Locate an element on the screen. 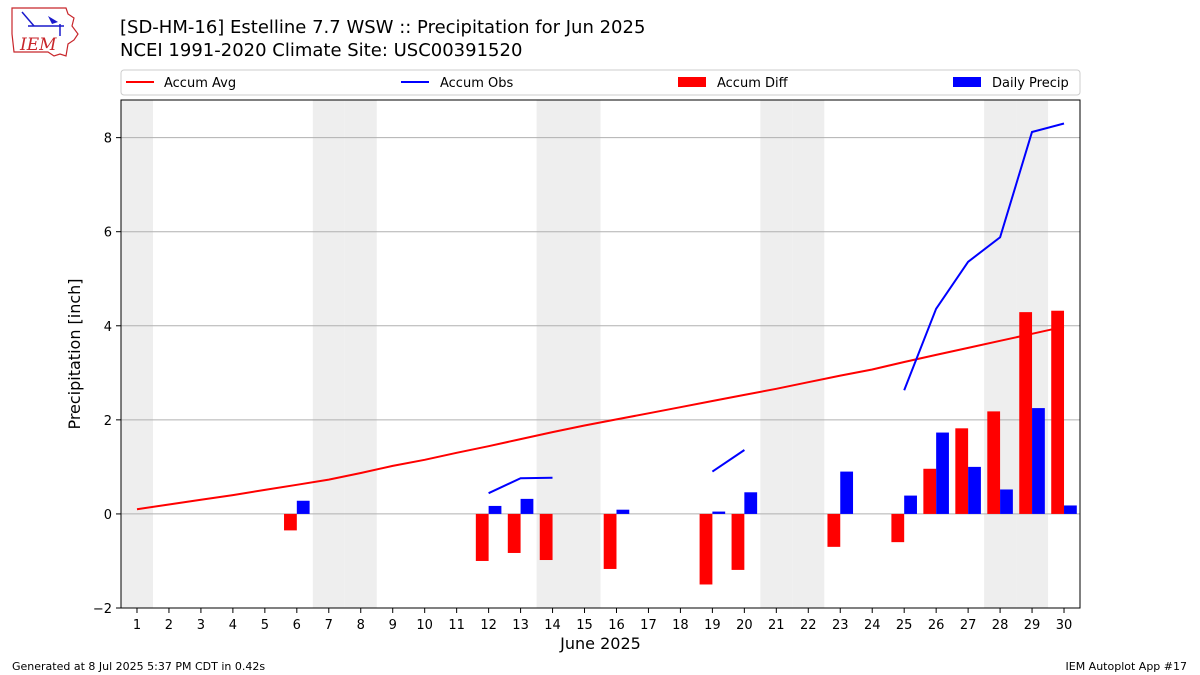  x-tick-label: 15 is located at coordinates (584, 625).